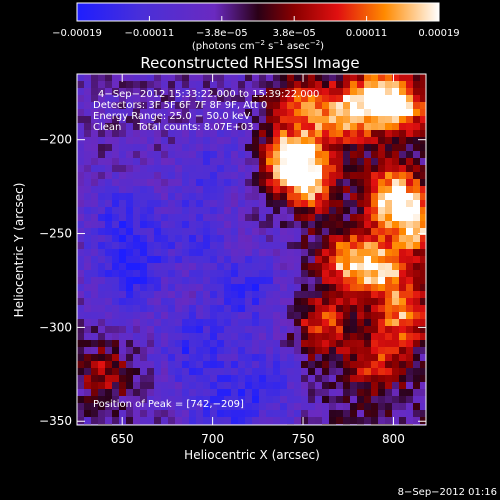 The width and height of the screenshot is (500, 500). Describe the element at coordinates (173, 127) in the screenshot. I see `annotation-clean: Clean Total counts: 8.07E+03` at that location.